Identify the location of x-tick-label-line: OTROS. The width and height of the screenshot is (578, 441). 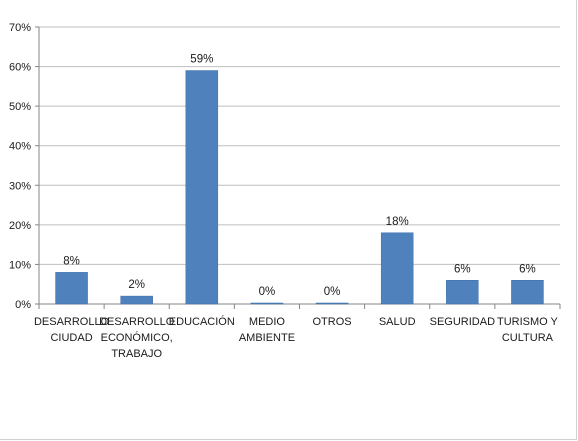
(332, 322).